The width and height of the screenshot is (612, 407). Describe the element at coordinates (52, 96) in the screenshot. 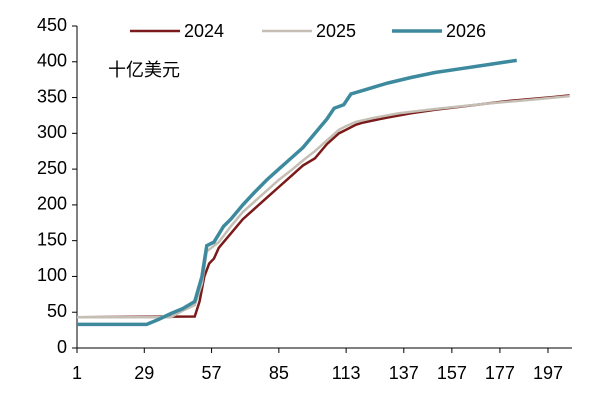

I see `y-tick-label: 350` at that location.